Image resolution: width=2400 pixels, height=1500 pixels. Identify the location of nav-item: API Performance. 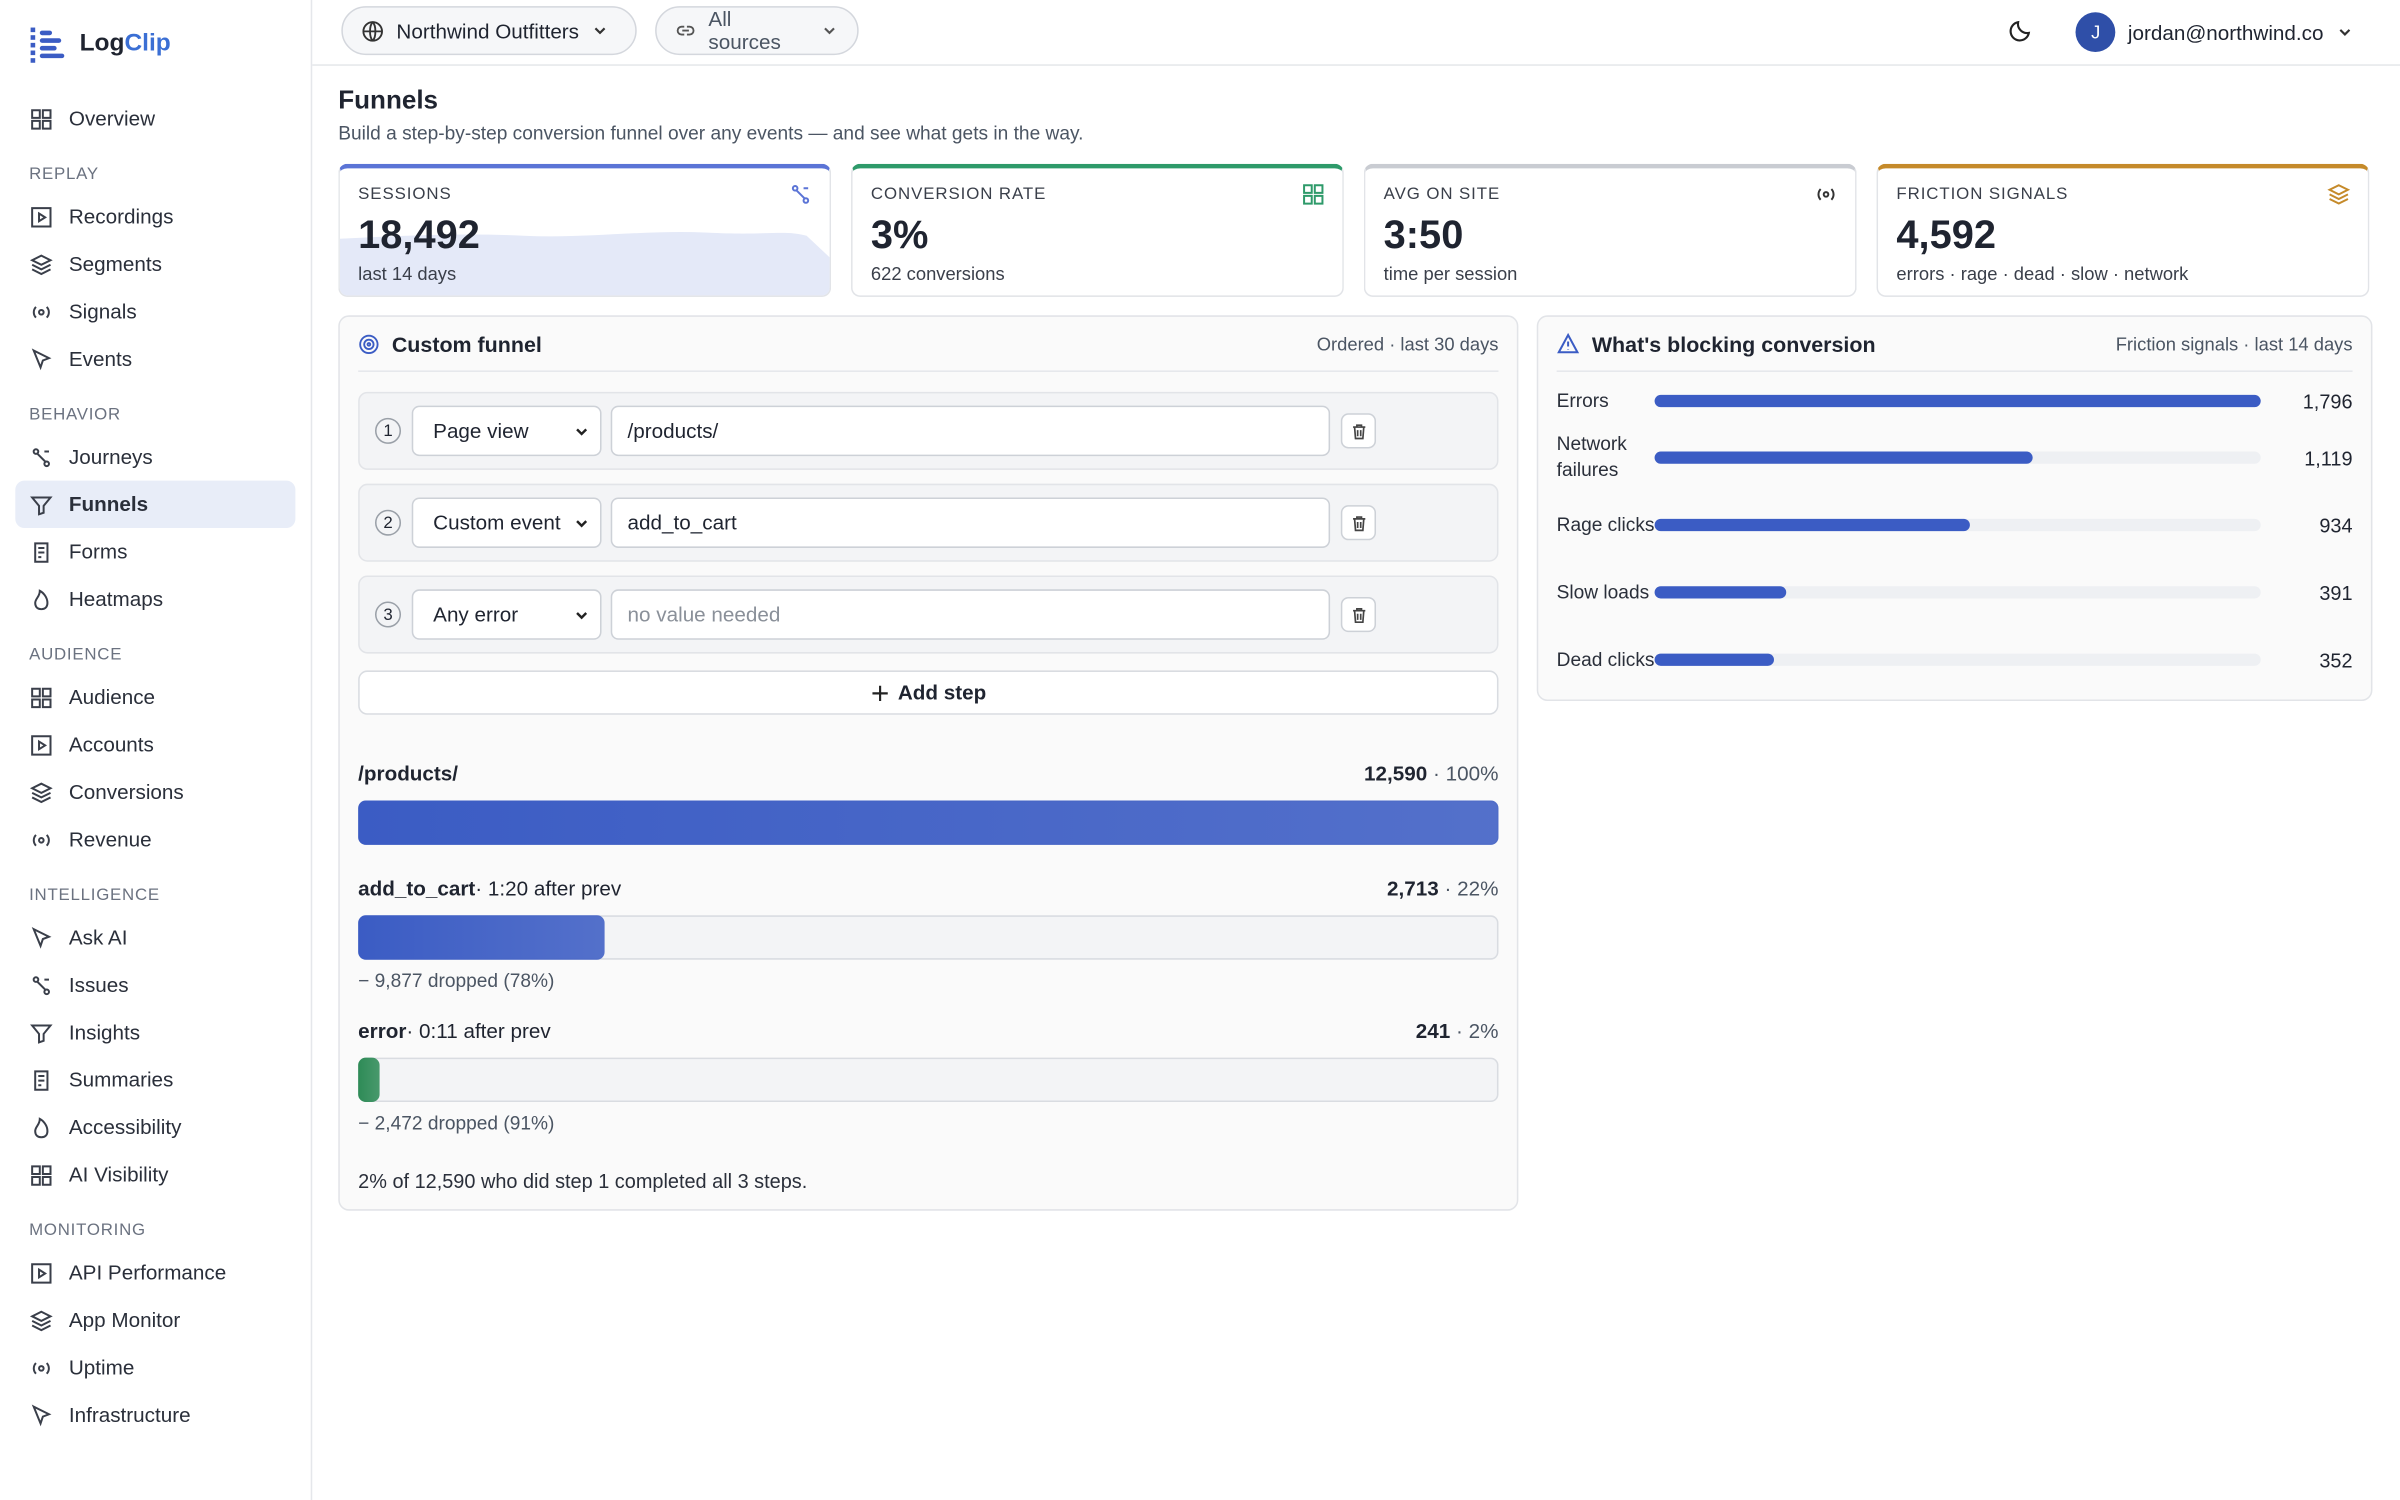
(155, 1272).